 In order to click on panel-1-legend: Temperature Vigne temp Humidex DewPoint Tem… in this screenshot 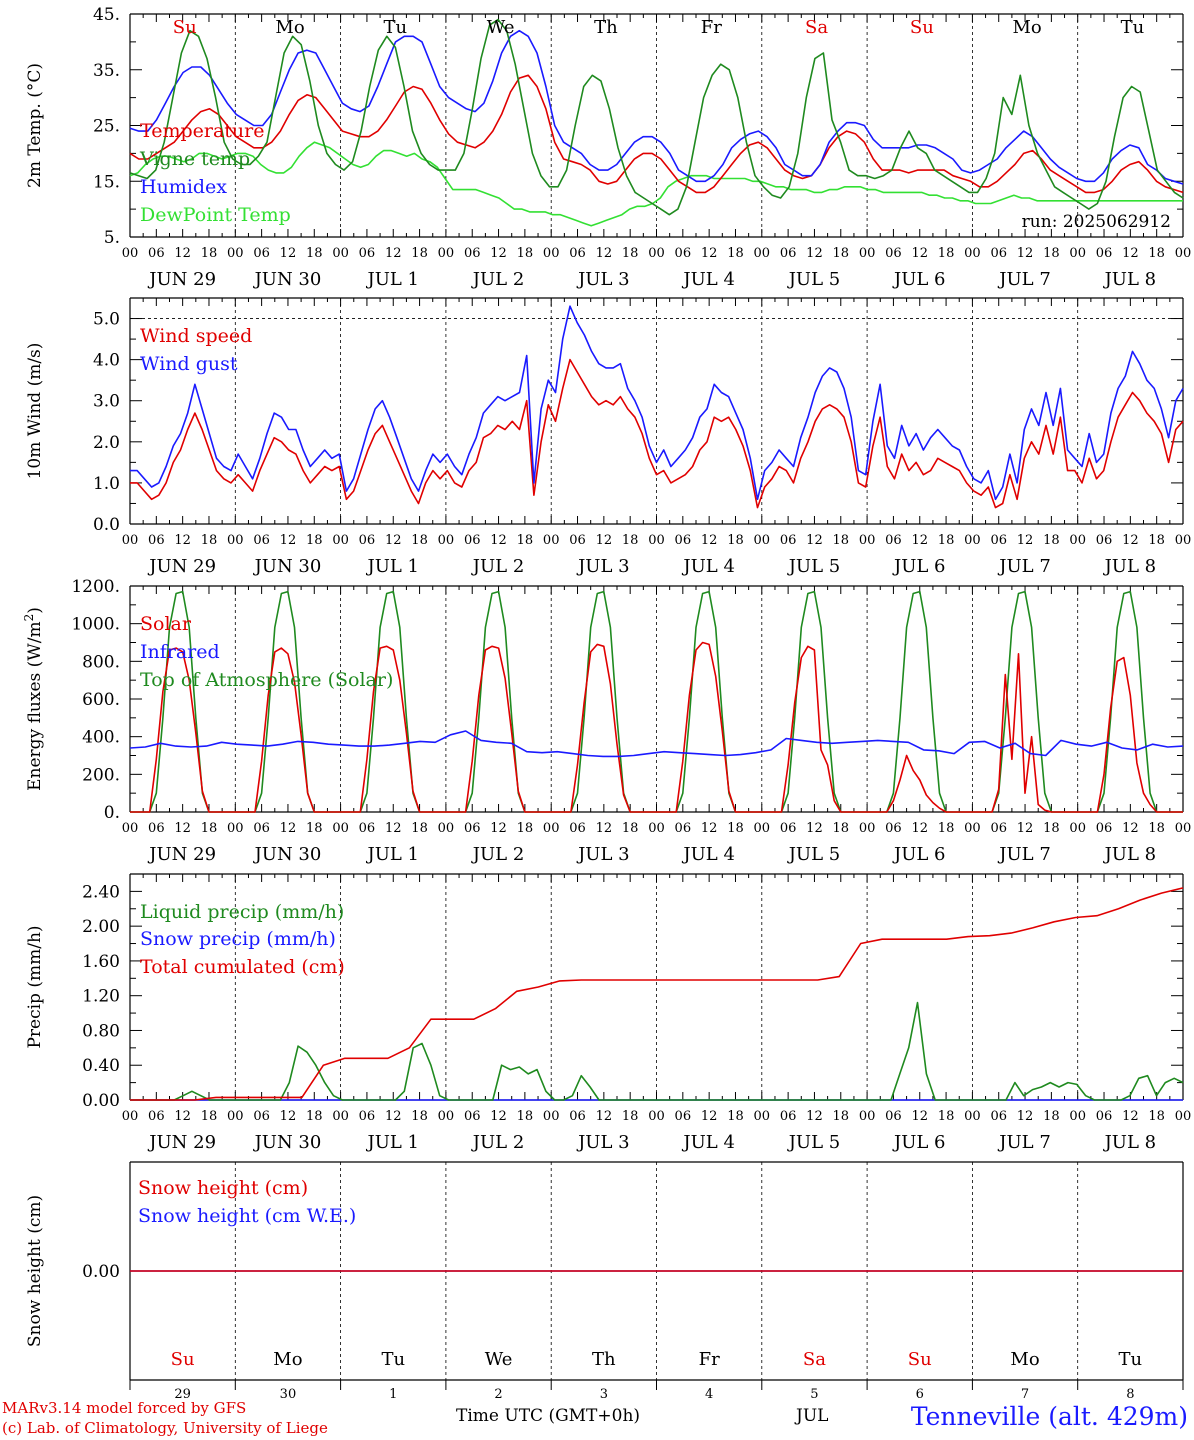, I will do `click(215, 173)`.